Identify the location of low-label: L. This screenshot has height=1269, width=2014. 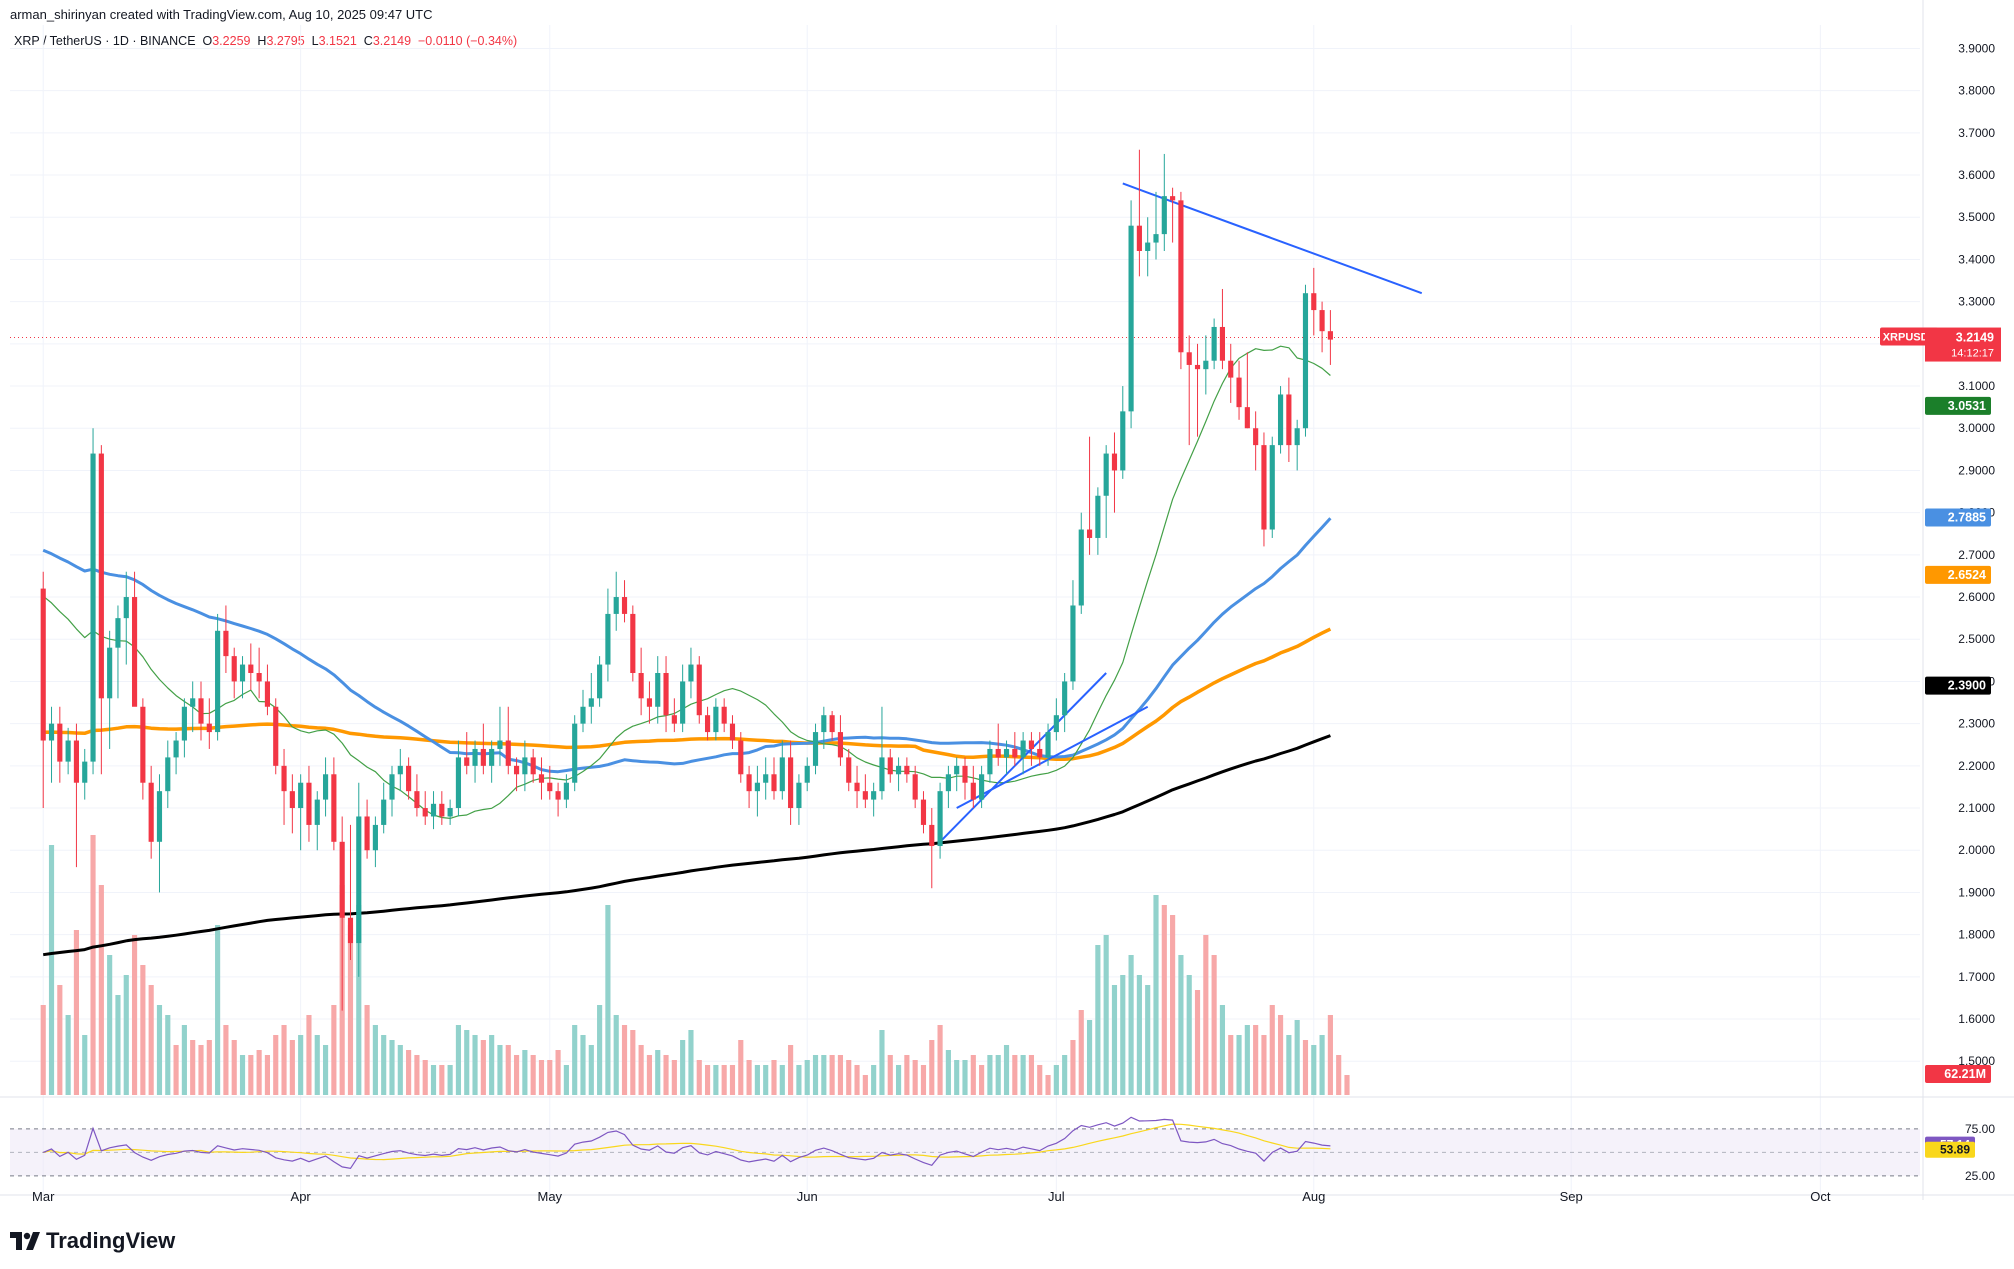
(315, 41).